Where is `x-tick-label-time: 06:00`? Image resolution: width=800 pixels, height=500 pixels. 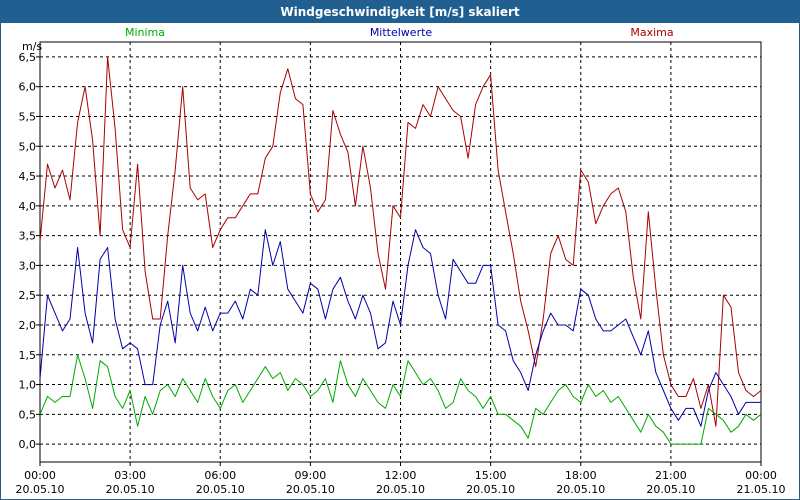
x-tick-label-time: 06:00 is located at coordinates (220, 475).